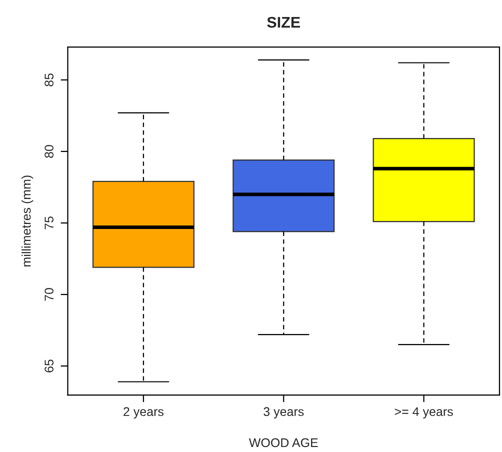  What do you see at coordinates (28, 221) in the screenshot?
I see `y-axis-title: millimetres (mm)` at bounding box center [28, 221].